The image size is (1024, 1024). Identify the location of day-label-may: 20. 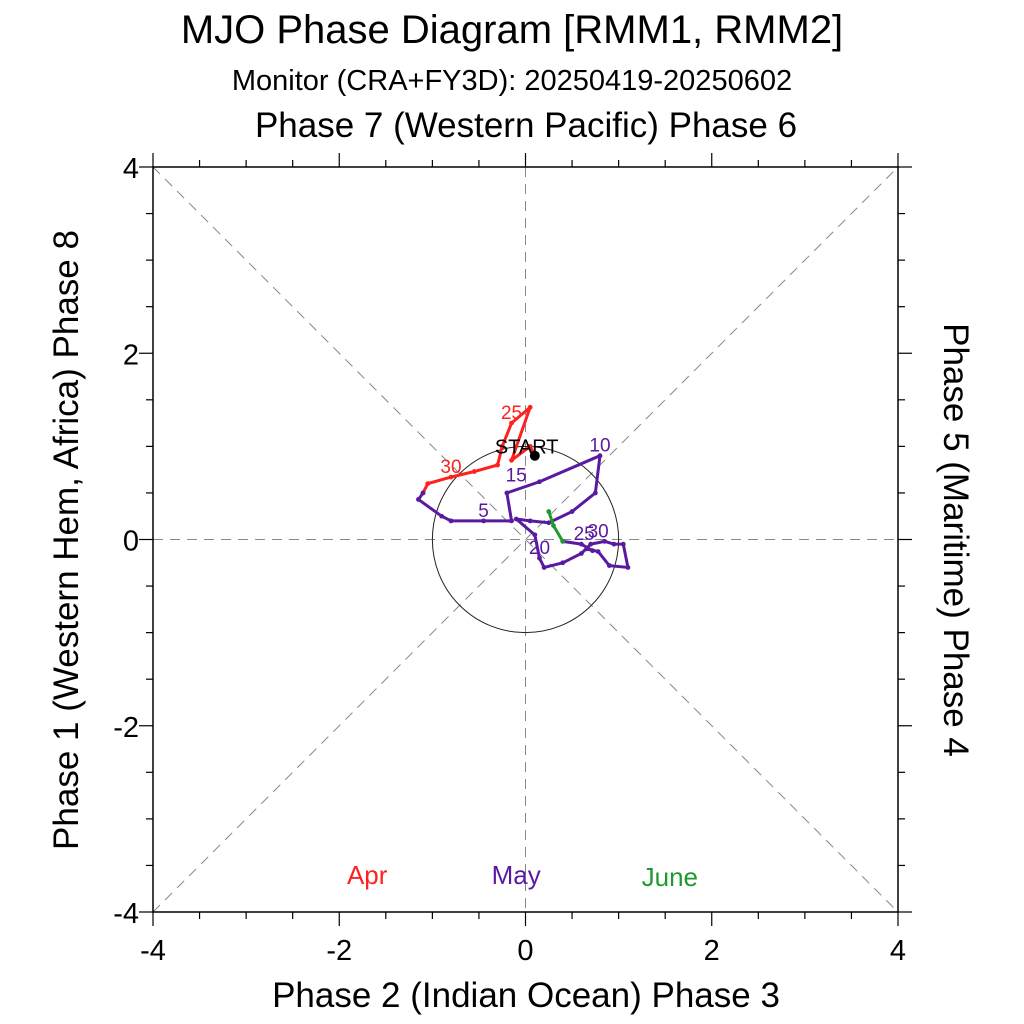
(539, 548).